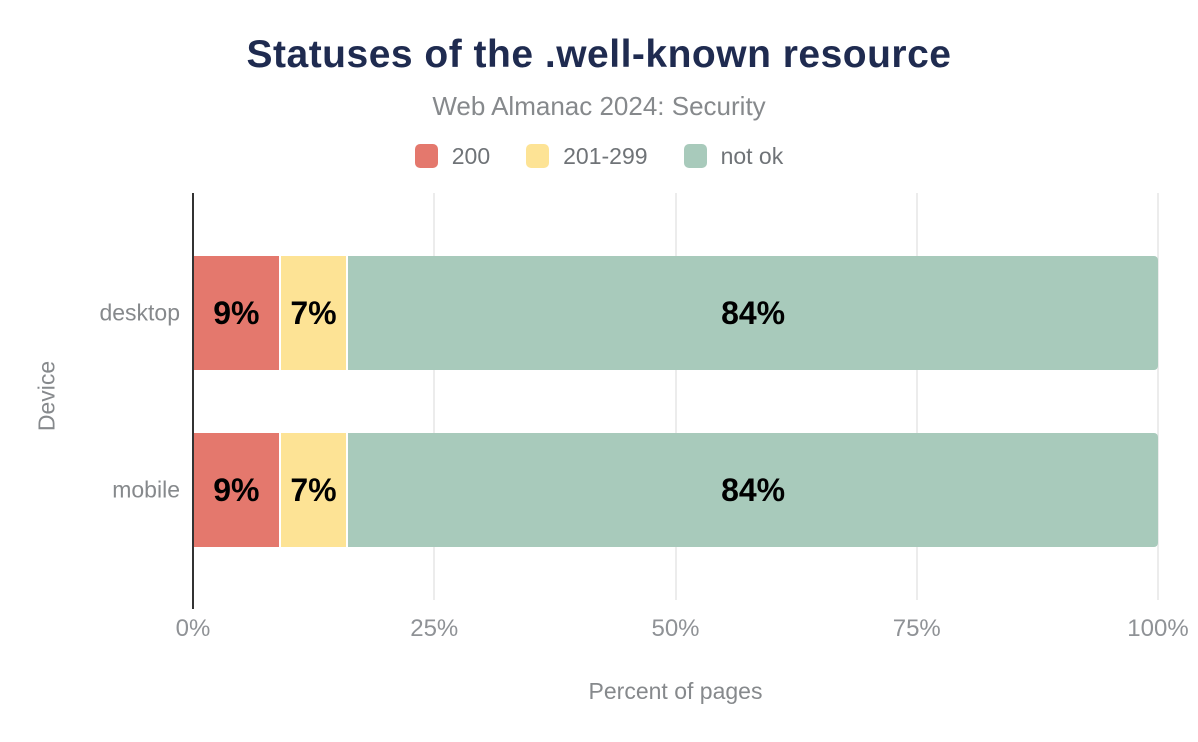 The image size is (1198, 742). I want to click on x-tick-100: 100%, so click(1158, 628).